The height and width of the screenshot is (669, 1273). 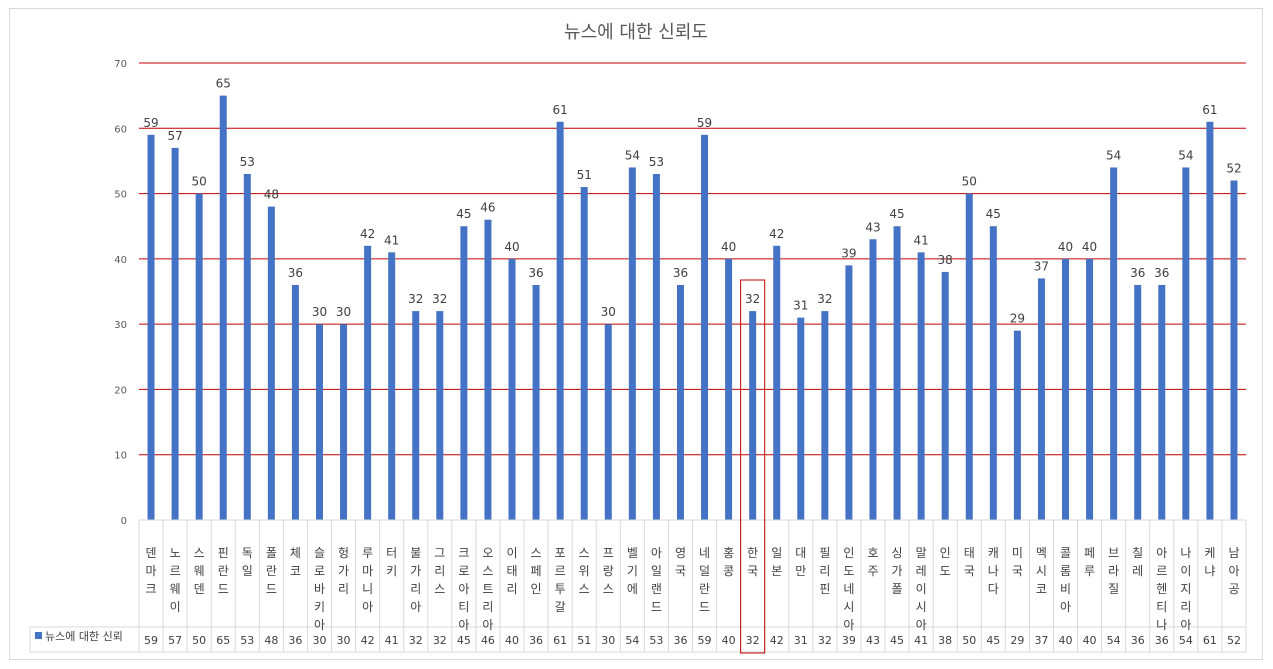 I want to click on table-value: 51, so click(x=584, y=640).